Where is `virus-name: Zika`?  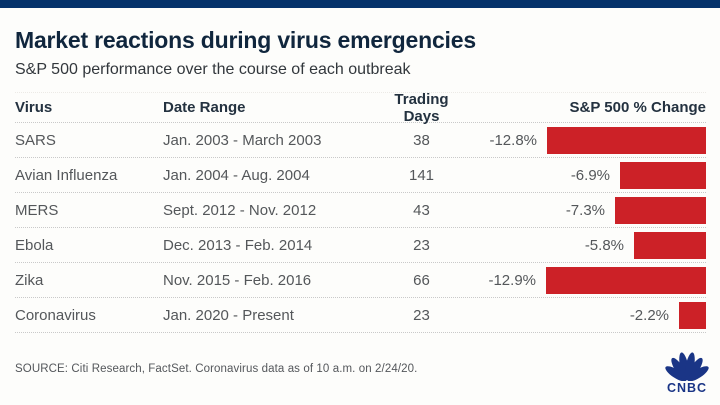
virus-name: Zika is located at coordinates (29, 280).